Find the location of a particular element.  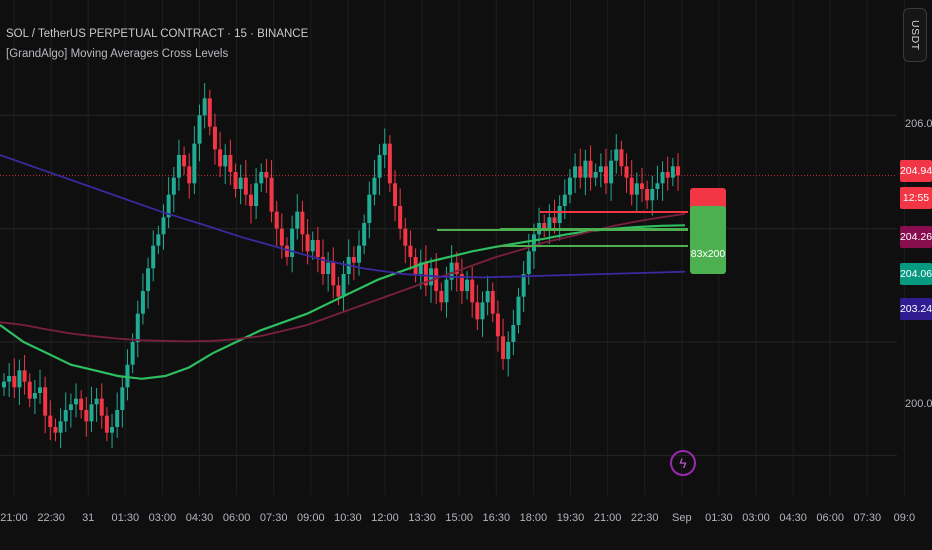

time-axis-label: 22:30 is located at coordinates (51, 518).